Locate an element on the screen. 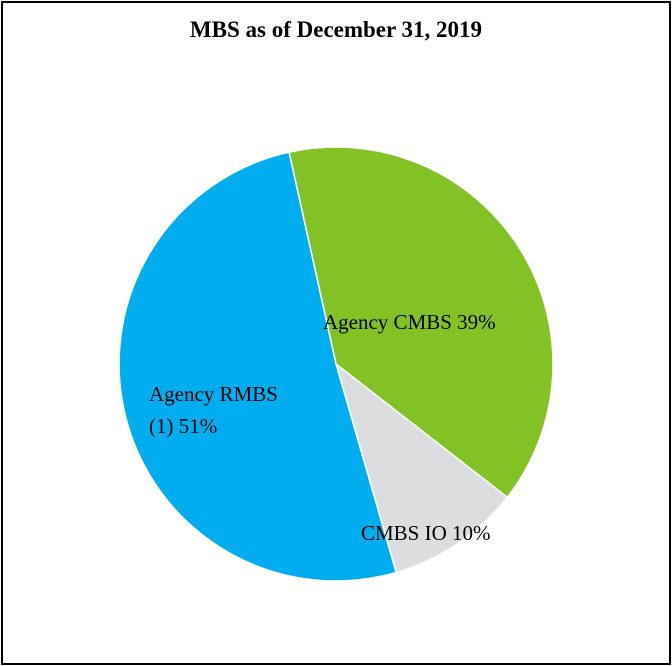  slice-label-agency-cmbs: Agency CMBS 39% is located at coordinates (409, 322).